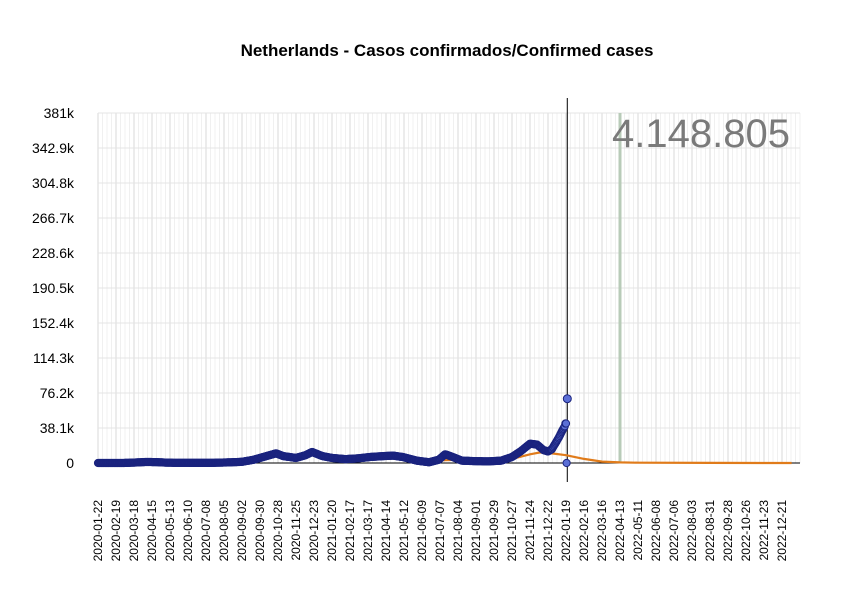  Describe the element at coordinates (701, 134) in the screenshot. I see `total-cases-annotation: 4.148.805` at that location.